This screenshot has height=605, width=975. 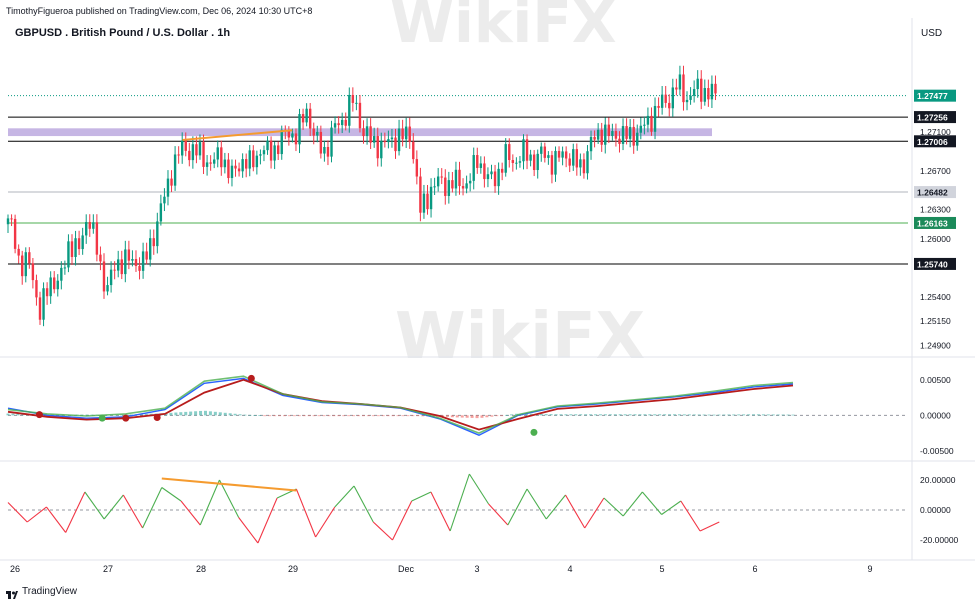 What do you see at coordinates (50, 591) in the screenshot?
I see `tradingview-logo-text: TradingView` at bounding box center [50, 591].